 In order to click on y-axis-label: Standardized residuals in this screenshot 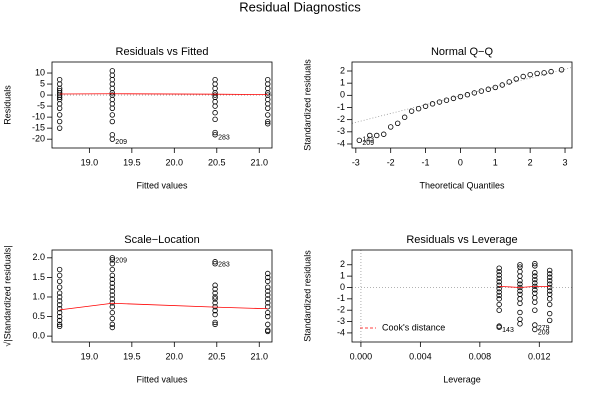, I will do `click(307, 296)`.